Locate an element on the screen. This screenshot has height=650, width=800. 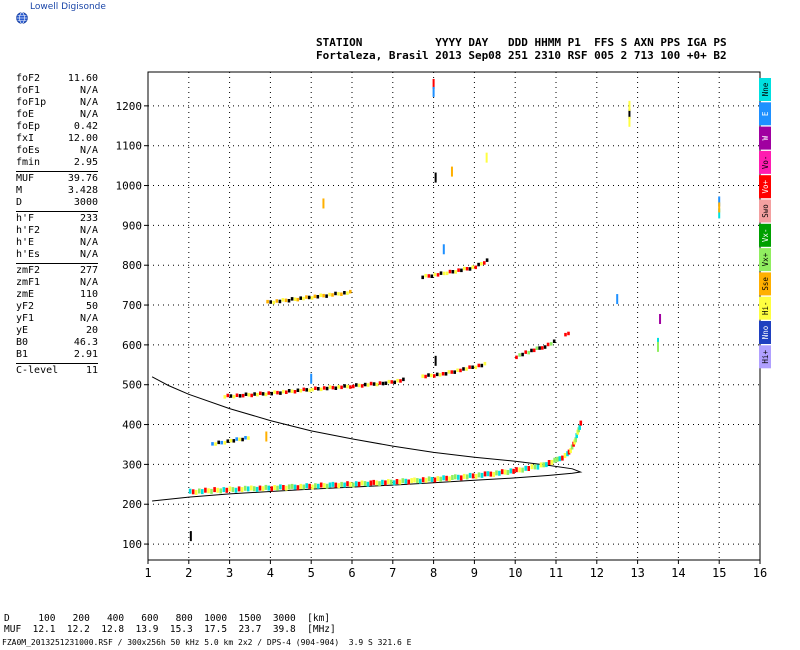
legend-label: Vx- is located at coordinates (765, 236).